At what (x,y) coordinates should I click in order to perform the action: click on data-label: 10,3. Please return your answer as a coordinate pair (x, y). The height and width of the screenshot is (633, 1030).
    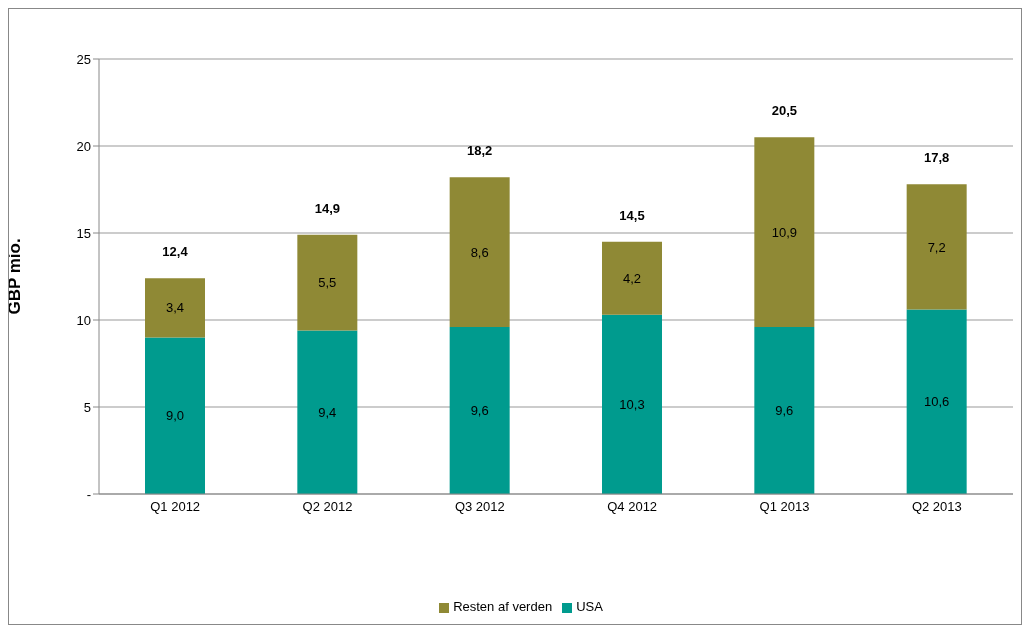
    Looking at the image, I should click on (632, 405).